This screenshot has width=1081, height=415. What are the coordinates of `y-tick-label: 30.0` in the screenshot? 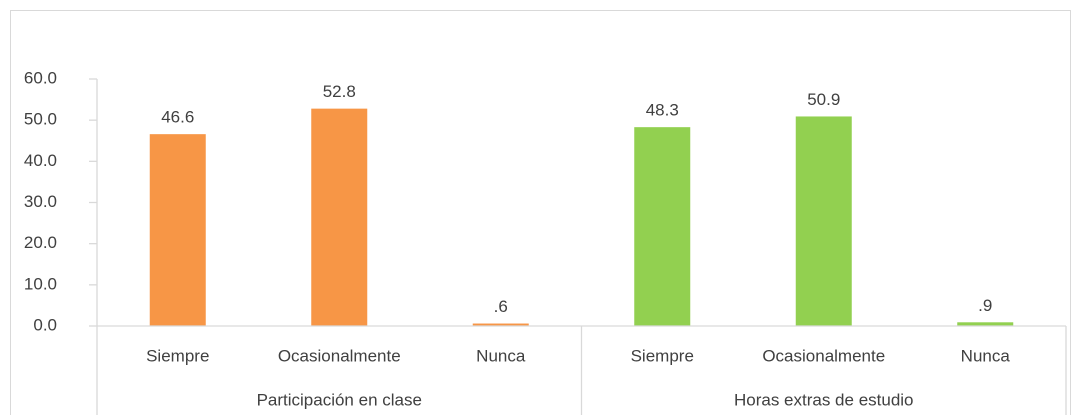 It's located at (40, 201).